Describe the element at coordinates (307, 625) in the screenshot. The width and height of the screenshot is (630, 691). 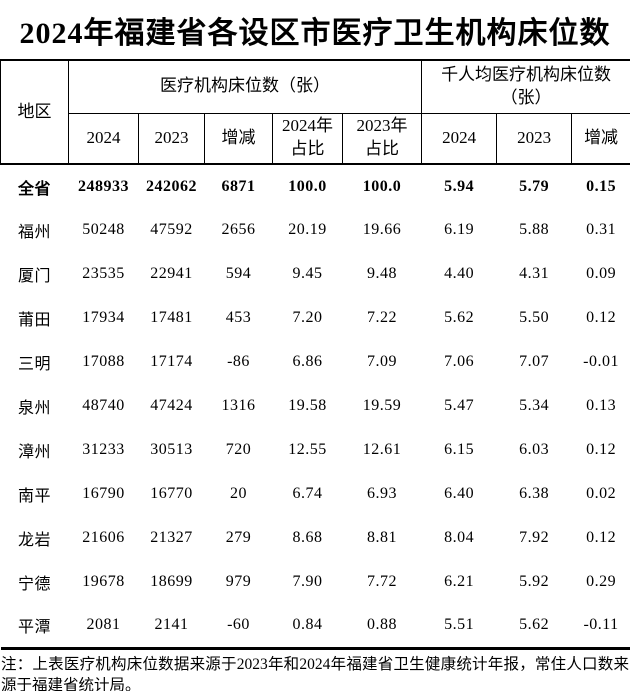
I see `value-cell: 0.84` at that location.